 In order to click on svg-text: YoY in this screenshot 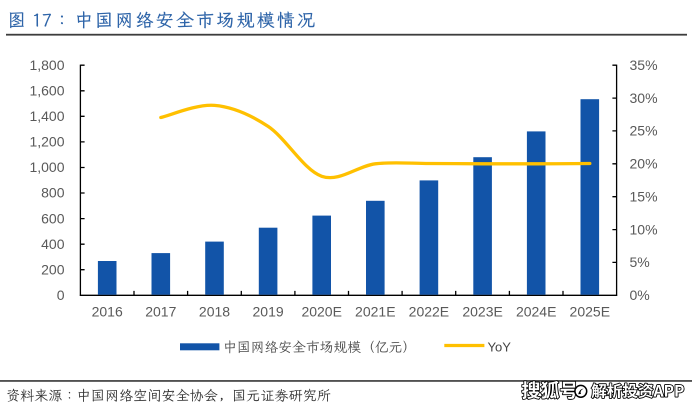, I will do `click(500, 346)`.